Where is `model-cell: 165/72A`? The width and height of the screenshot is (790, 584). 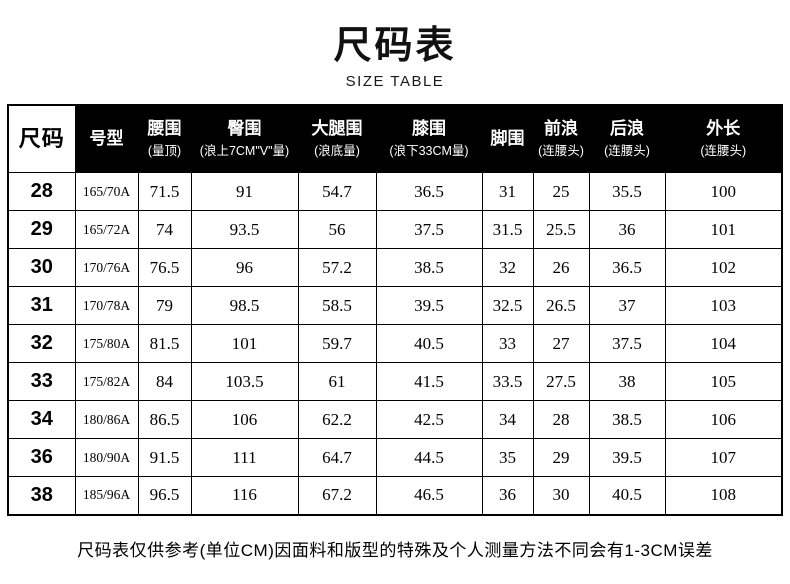 model-cell: 165/72A is located at coordinates (106, 229).